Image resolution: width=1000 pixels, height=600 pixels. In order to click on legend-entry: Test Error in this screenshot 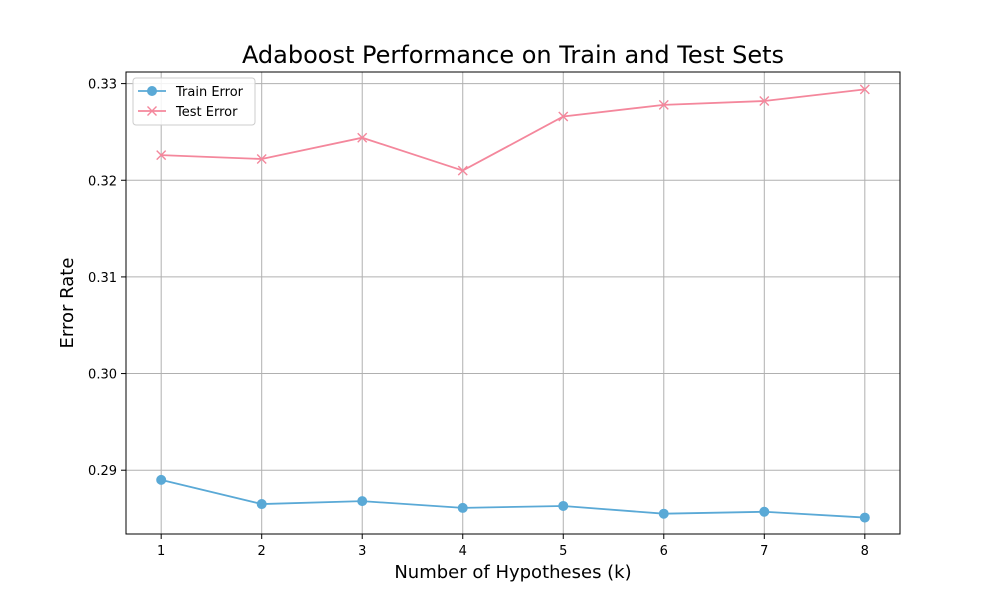, I will do `click(188, 112)`.